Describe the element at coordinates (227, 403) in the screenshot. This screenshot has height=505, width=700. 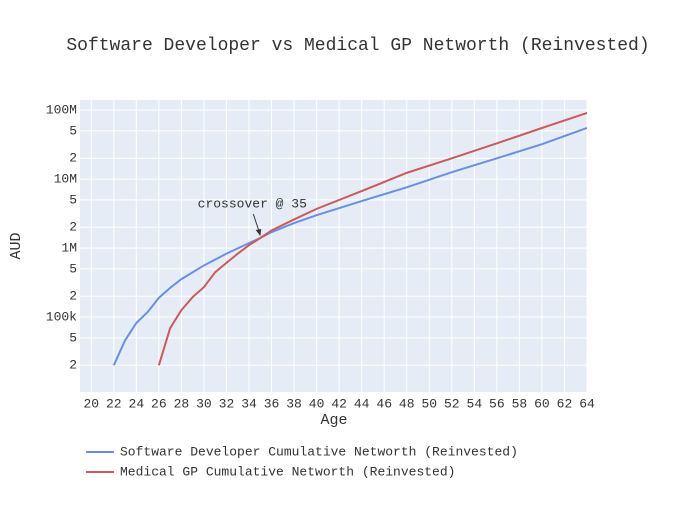
I see `x-tick-label: 32` at that location.